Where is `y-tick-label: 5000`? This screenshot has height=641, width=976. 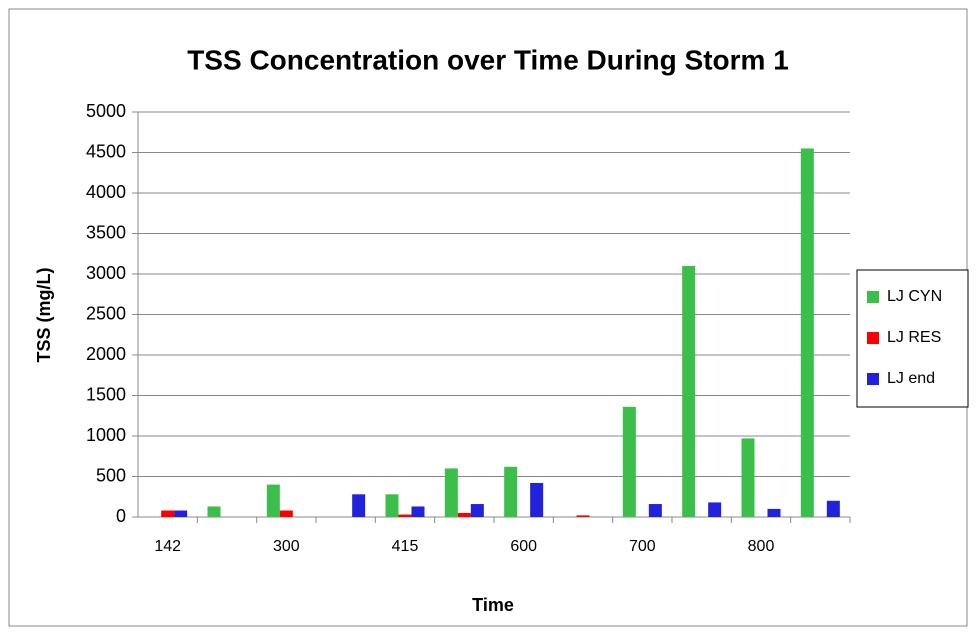
y-tick-label: 5000 is located at coordinates (106, 111).